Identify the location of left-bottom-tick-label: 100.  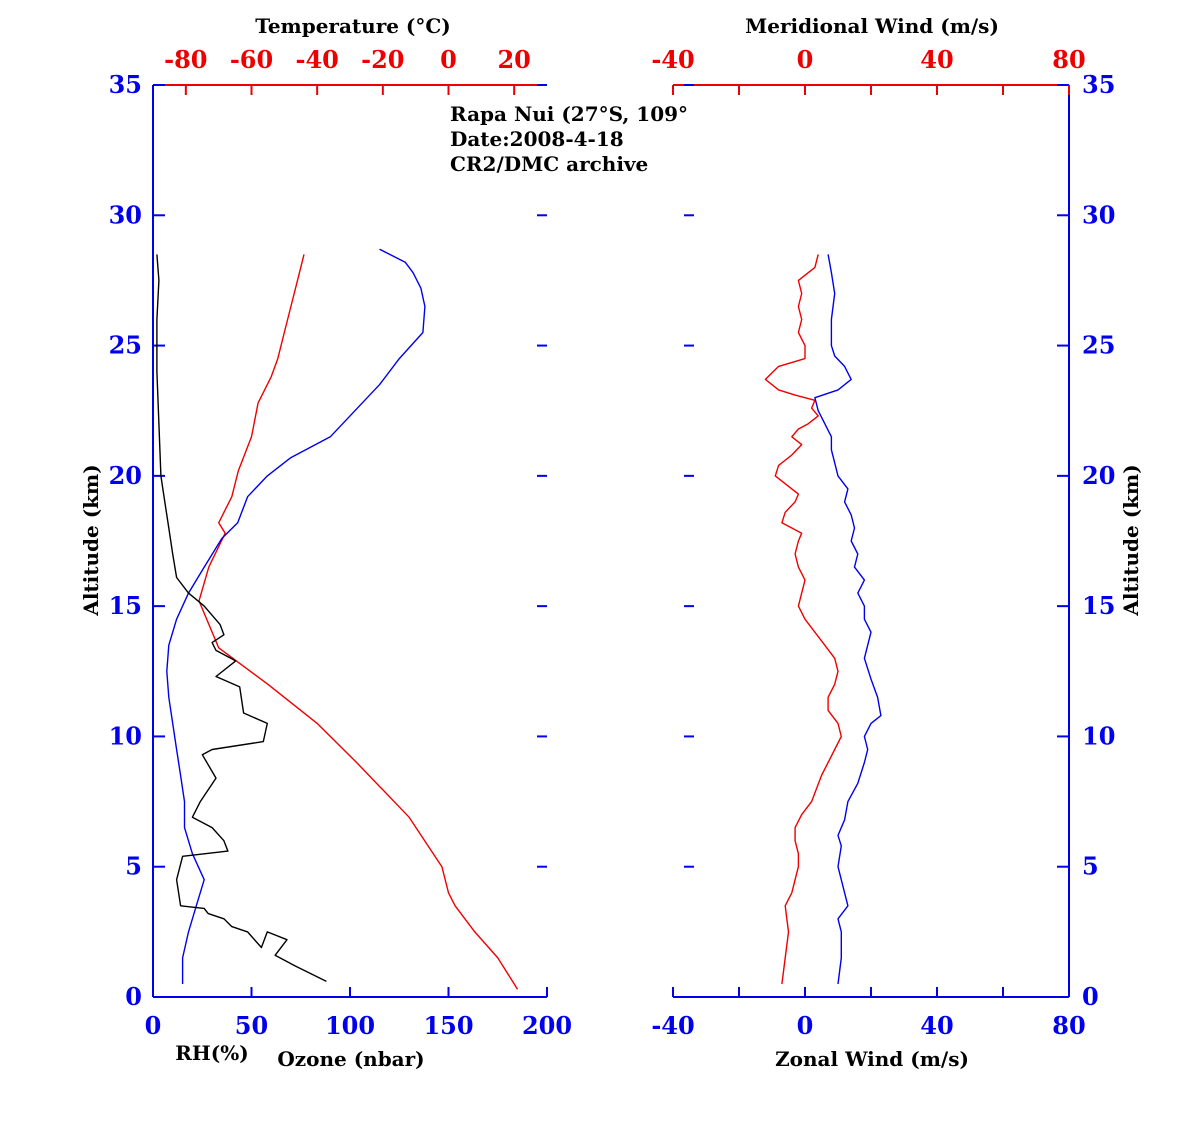
(350, 1025).